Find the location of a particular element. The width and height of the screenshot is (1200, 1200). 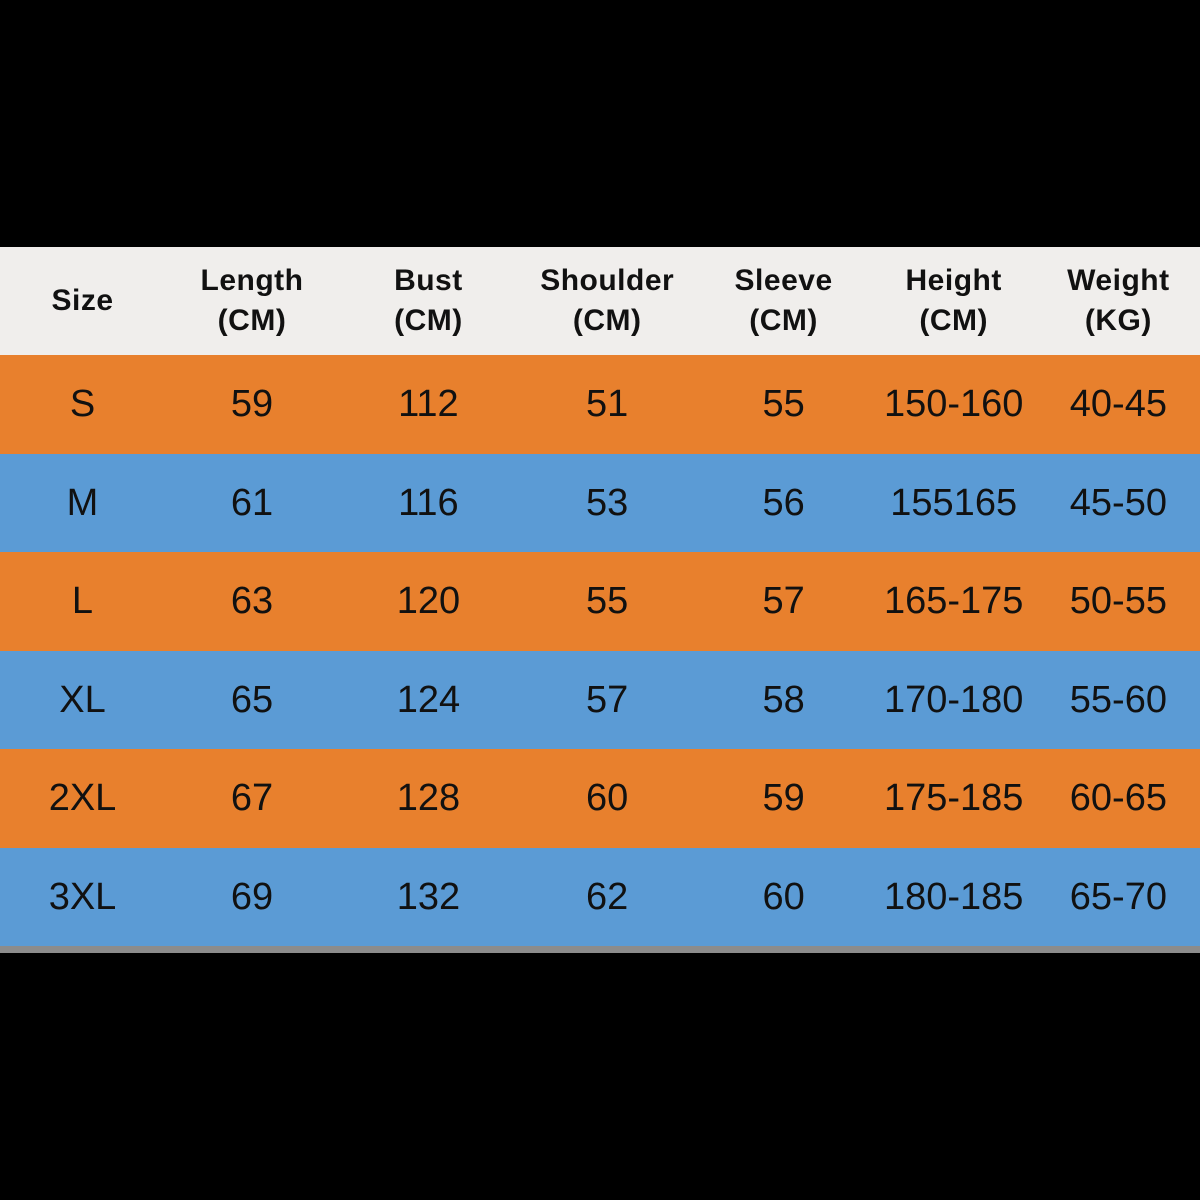

table-row: 2XL 67 128 60 59 175-185 60-65 is located at coordinates (600, 798).